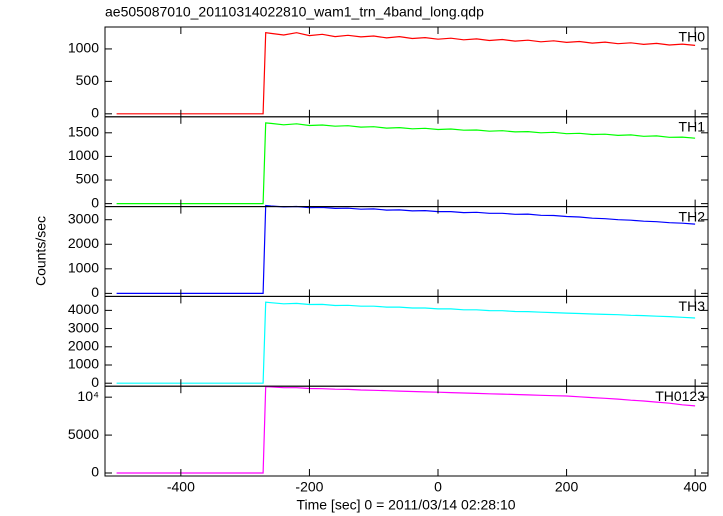 Image resolution: width=723 pixels, height=516 pixels. Describe the element at coordinates (309, 487) in the screenshot. I see `x-tick-label: -200` at that location.